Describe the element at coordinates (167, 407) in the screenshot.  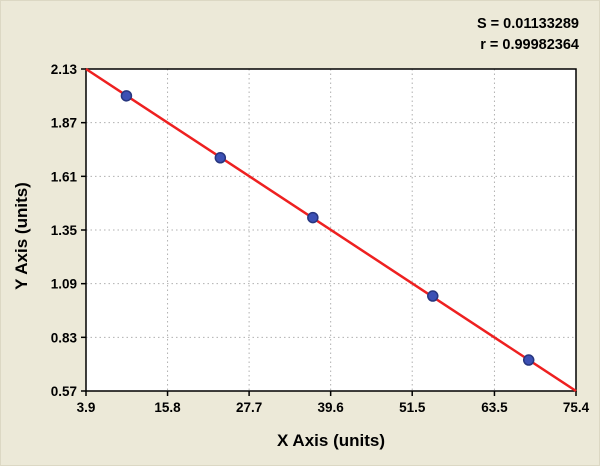
I see `x-tick-label: 15.8` at that location.